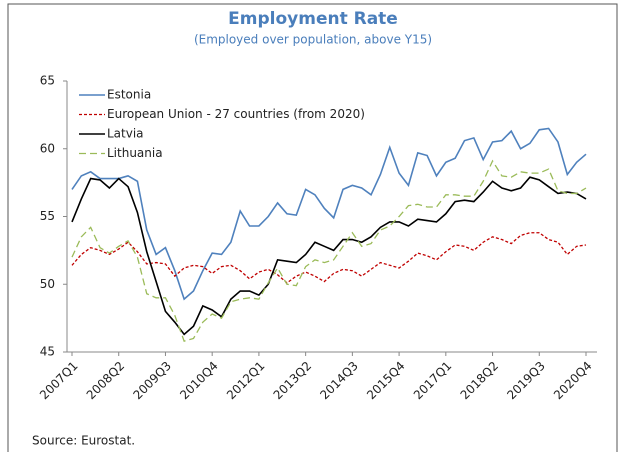 This screenshot has width=626, height=452. Describe the element at coordinates (47, 352) in the screenshot. I see `y-tick-label: 45` at that location.